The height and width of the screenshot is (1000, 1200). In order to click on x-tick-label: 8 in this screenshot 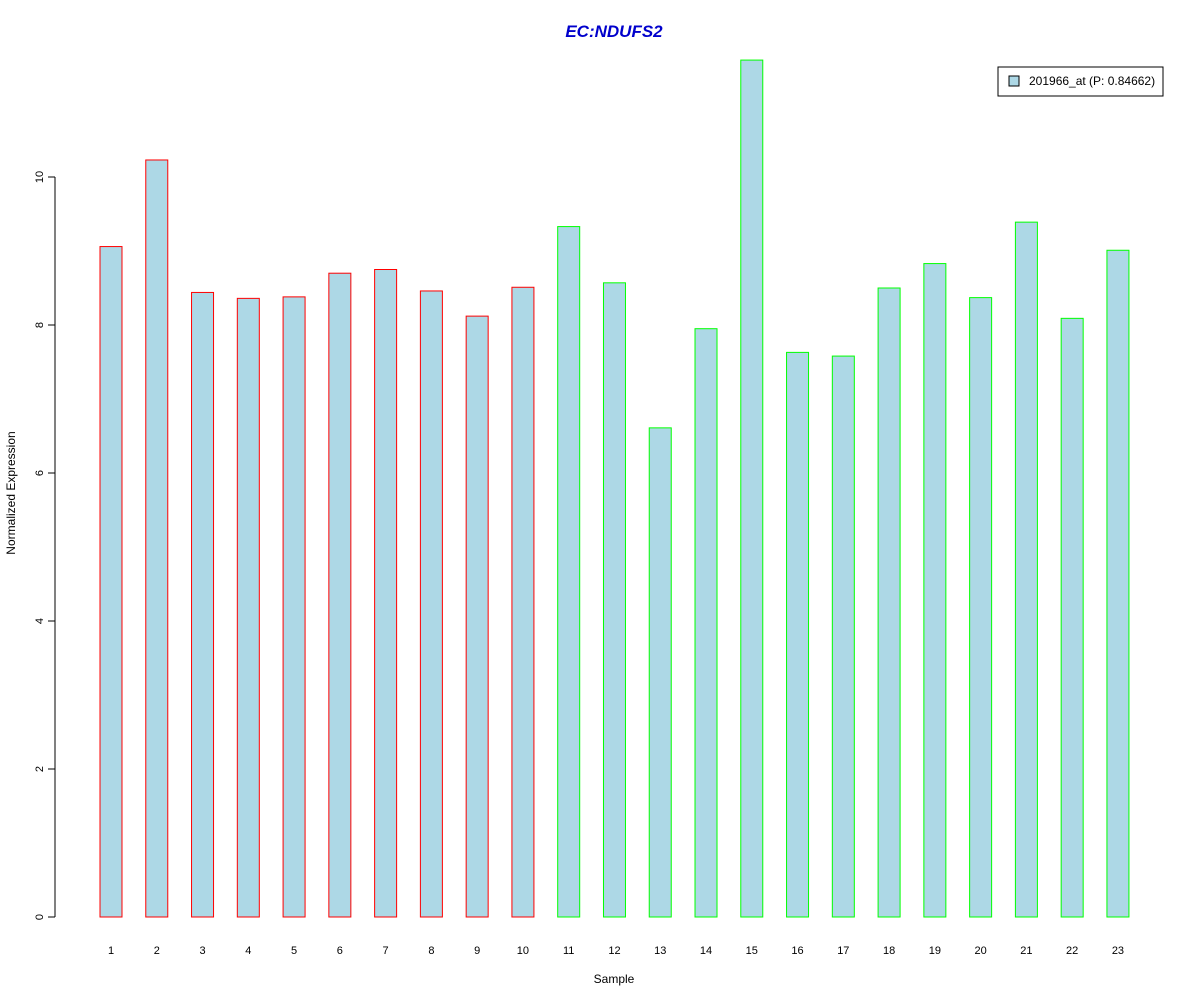, I will do `click(431, 951)`.